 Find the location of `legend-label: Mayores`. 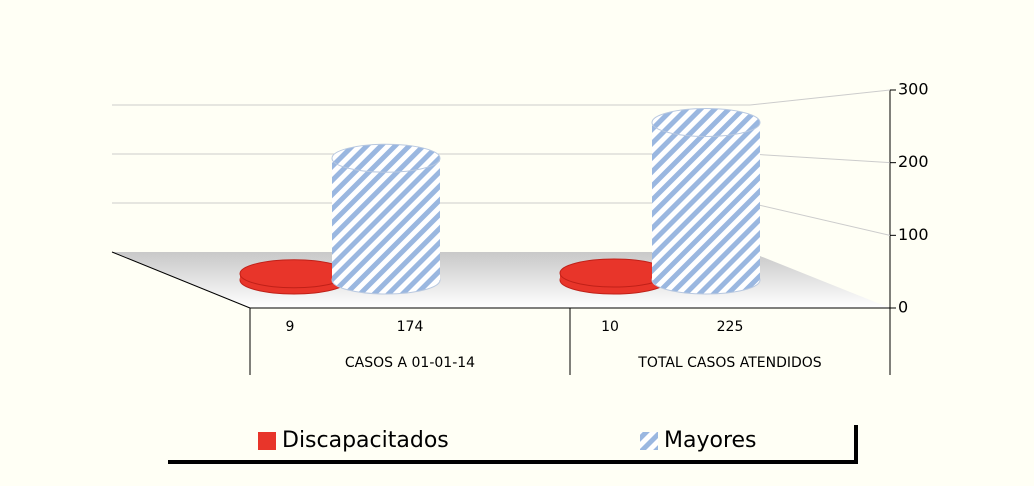

legend-label: Mayores is located at coordinates (710, 440).